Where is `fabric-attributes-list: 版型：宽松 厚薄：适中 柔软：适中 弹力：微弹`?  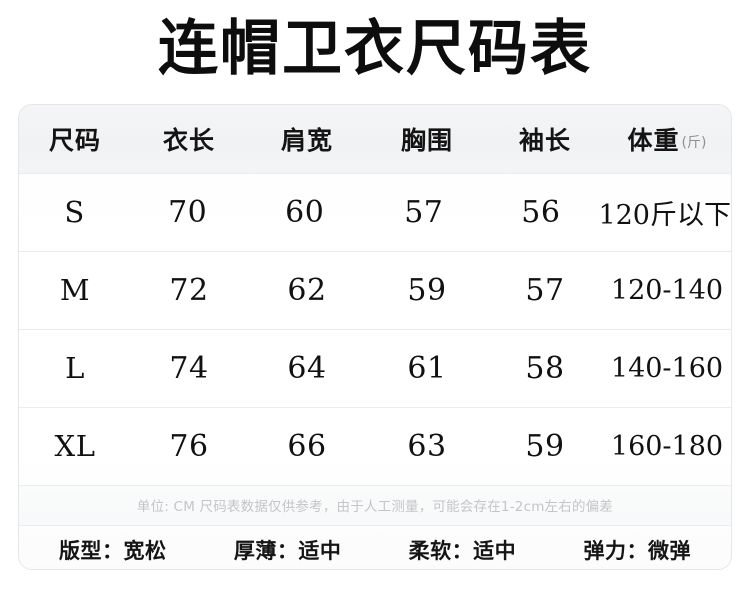
fabric-attributes-list: 版型：宽松 厚薄：适中 柔软：适中 弹力：微弹 is located at coordinates (375, 550).